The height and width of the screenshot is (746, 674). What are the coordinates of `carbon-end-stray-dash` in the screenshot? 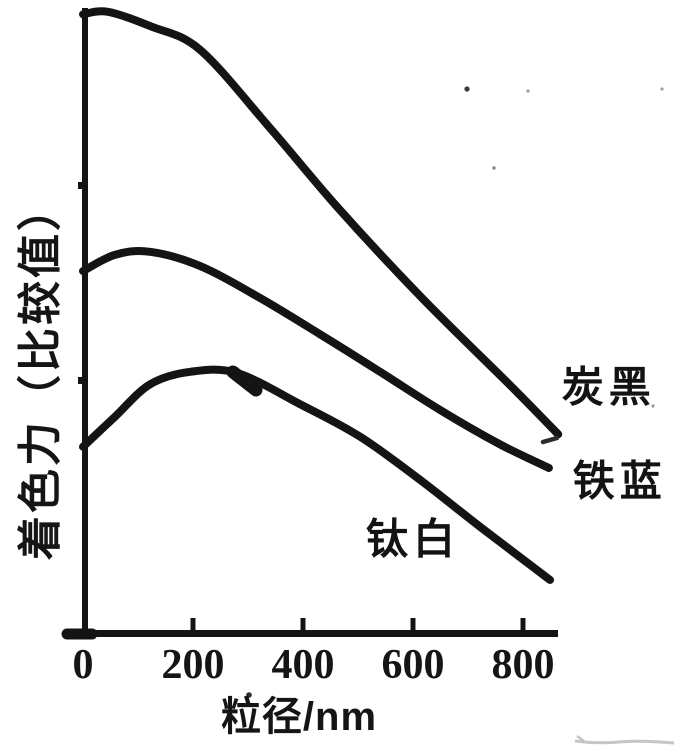 It's located at (550, 440).